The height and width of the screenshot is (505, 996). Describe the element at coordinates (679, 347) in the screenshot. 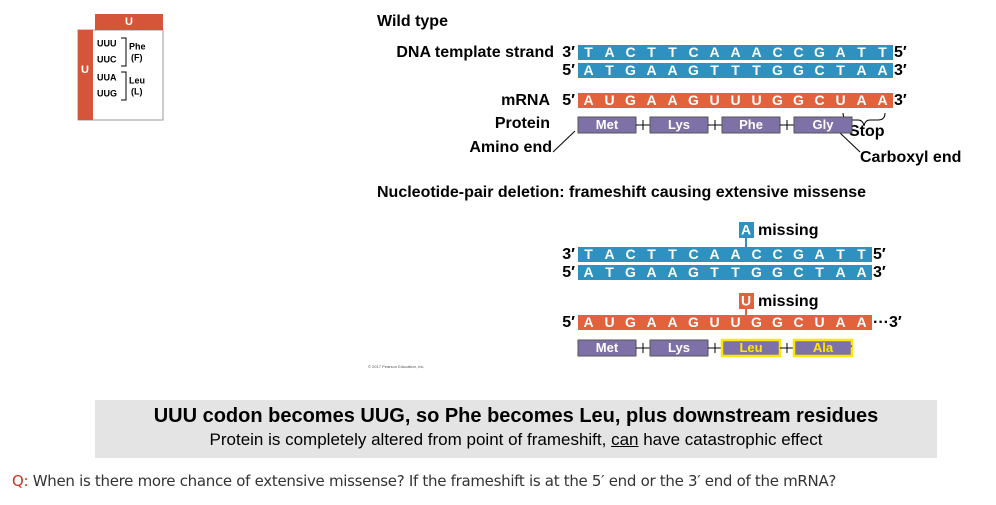

I see `amino-acid-label: Lys` at that location.